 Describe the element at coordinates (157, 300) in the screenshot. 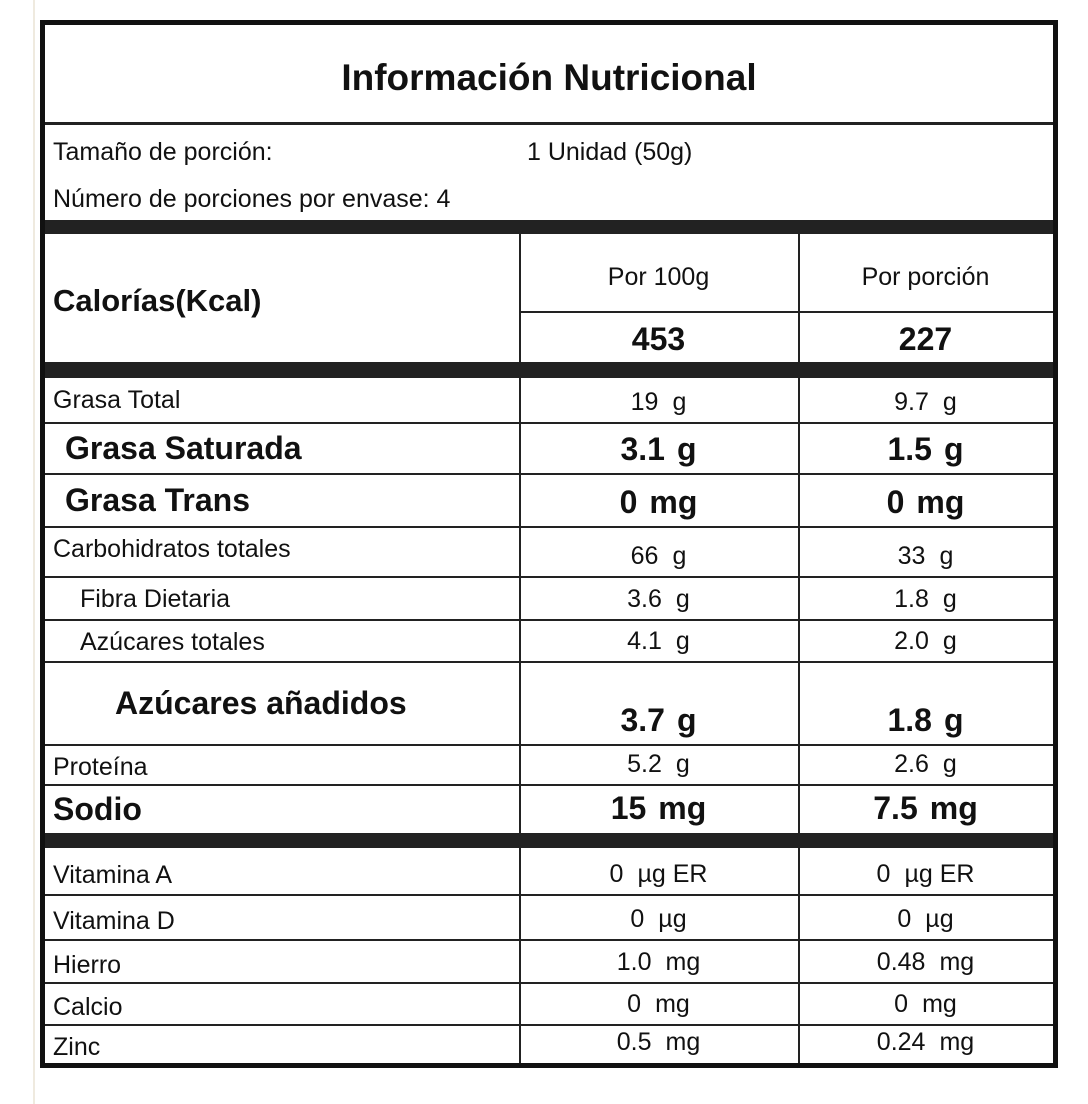

I see `calories-label: Calorías(Kcal)` at that location.